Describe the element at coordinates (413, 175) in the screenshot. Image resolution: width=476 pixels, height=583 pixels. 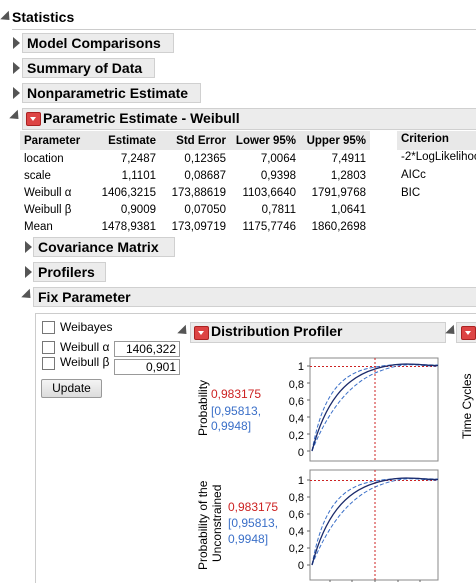
I see `criterion-item: AICc` at that location.